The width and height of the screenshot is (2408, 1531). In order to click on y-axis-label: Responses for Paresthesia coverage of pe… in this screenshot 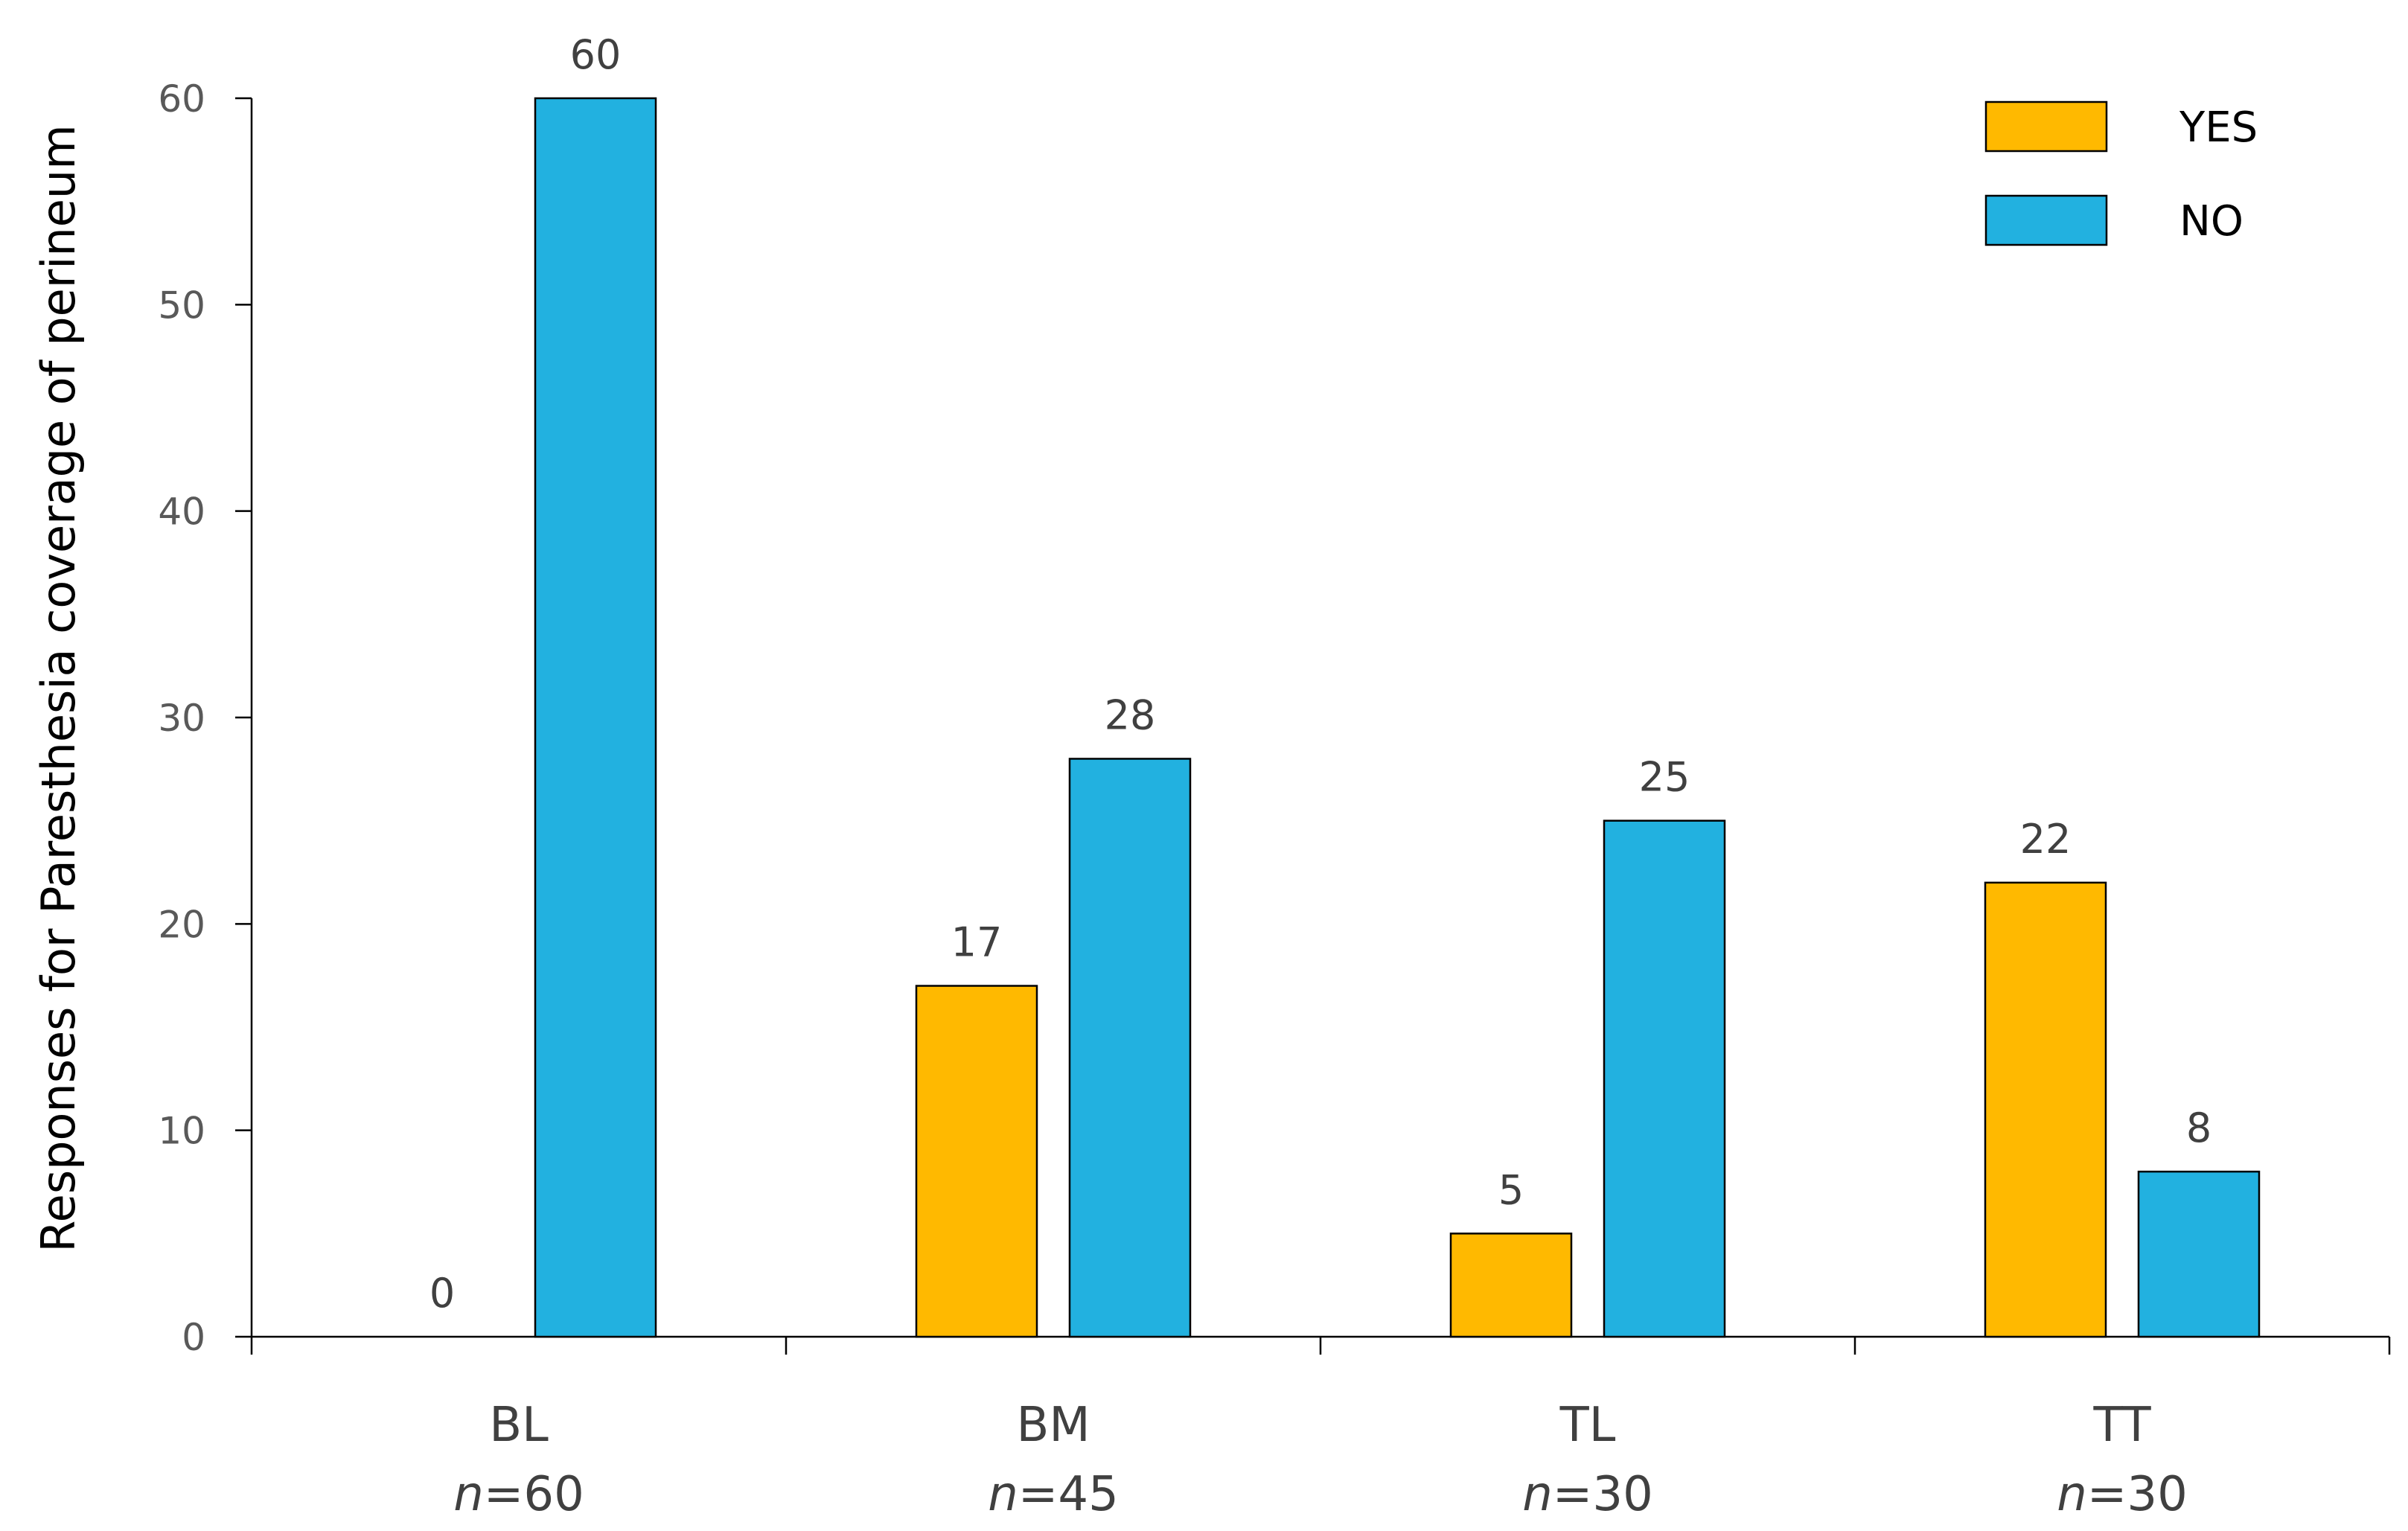, I will do `click(59, 688)`.